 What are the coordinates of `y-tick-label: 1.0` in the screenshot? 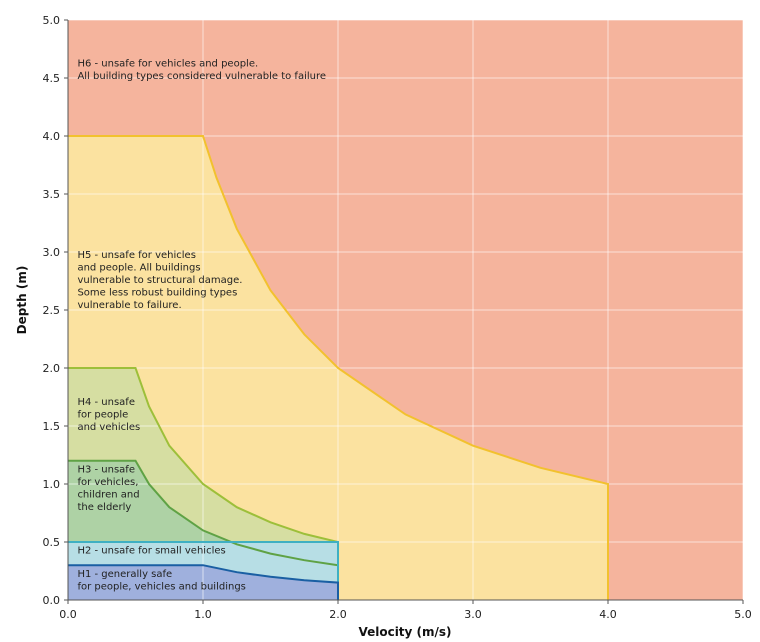 It's located at (52, 484).